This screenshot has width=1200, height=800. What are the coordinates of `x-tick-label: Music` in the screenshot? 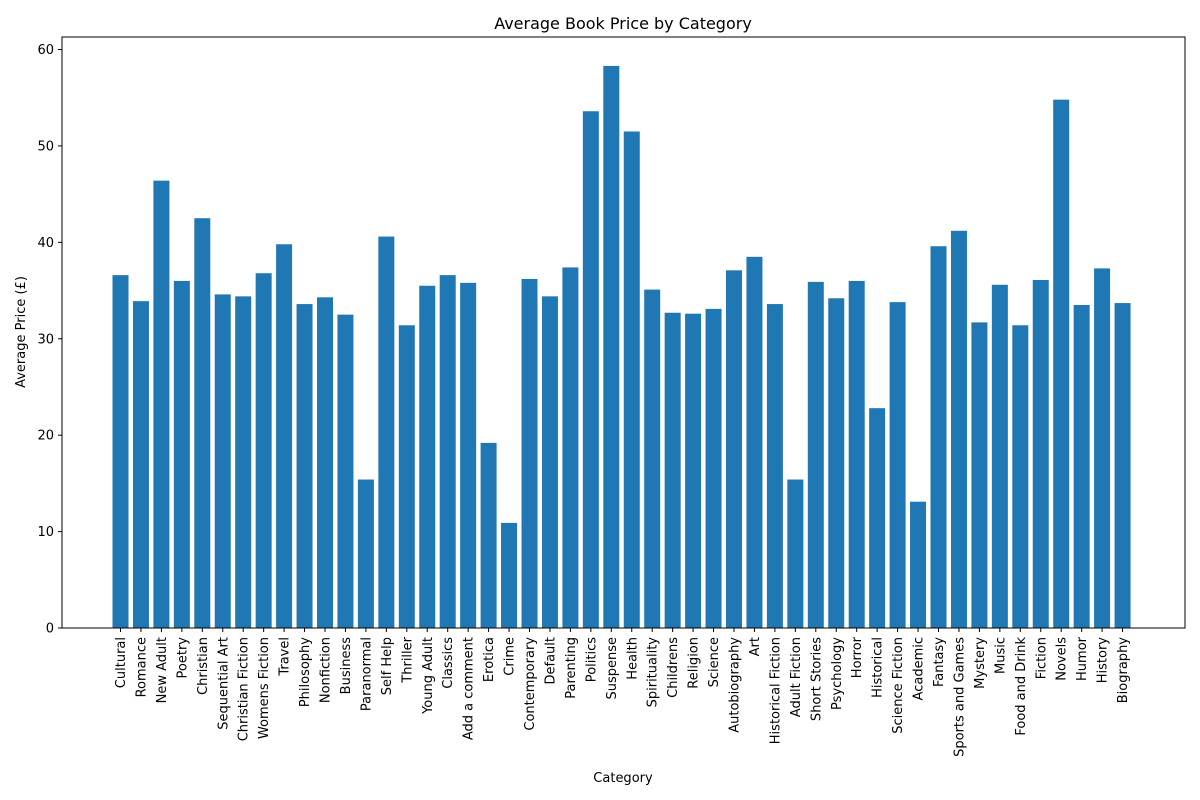 It's located at (1000, 655).